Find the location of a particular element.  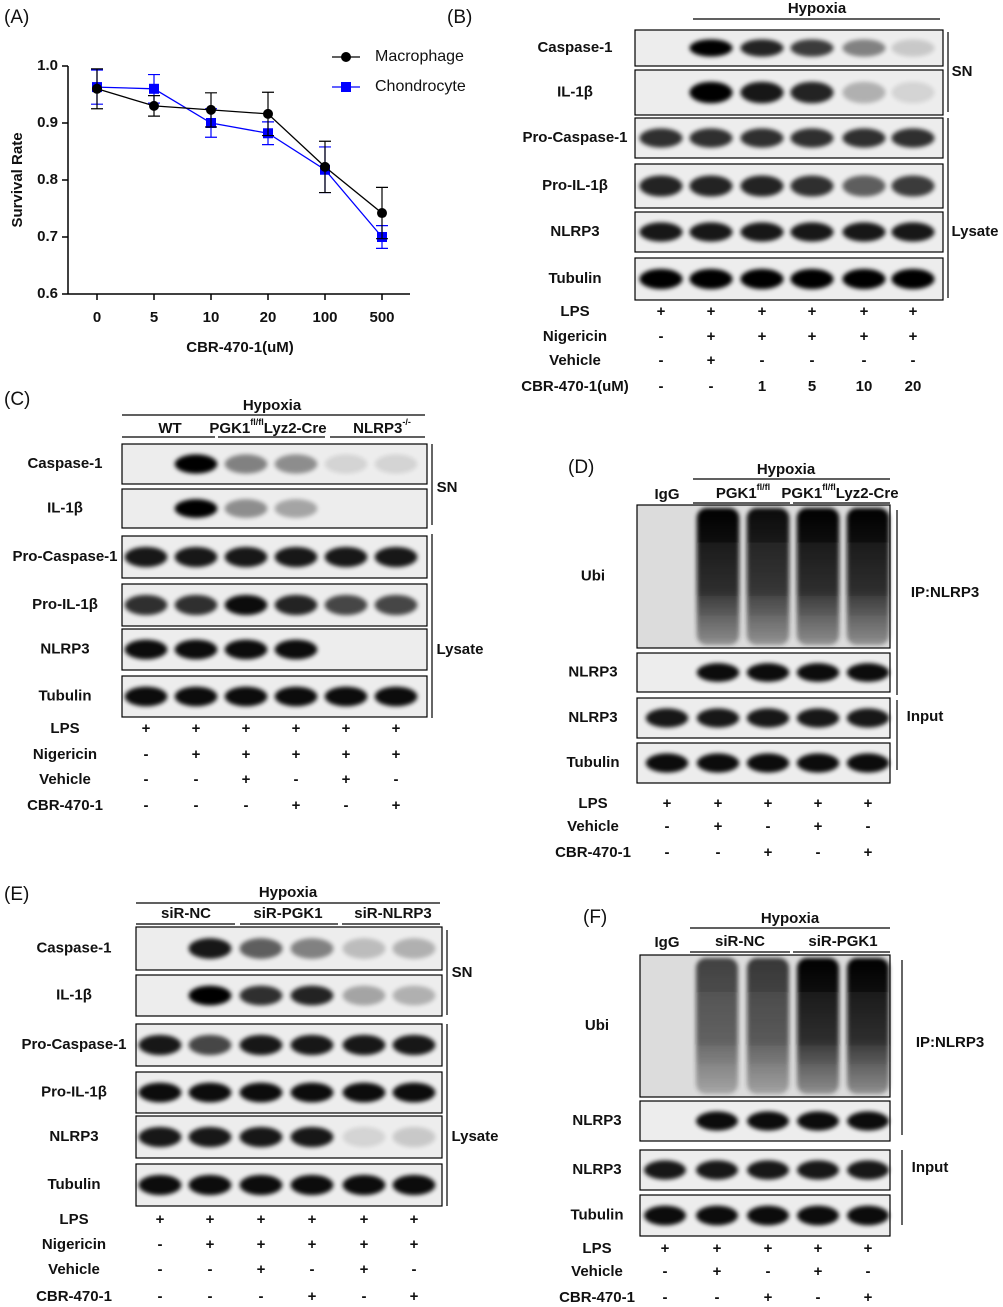

row-label: IL-1β is located at coordinates (65, 507).